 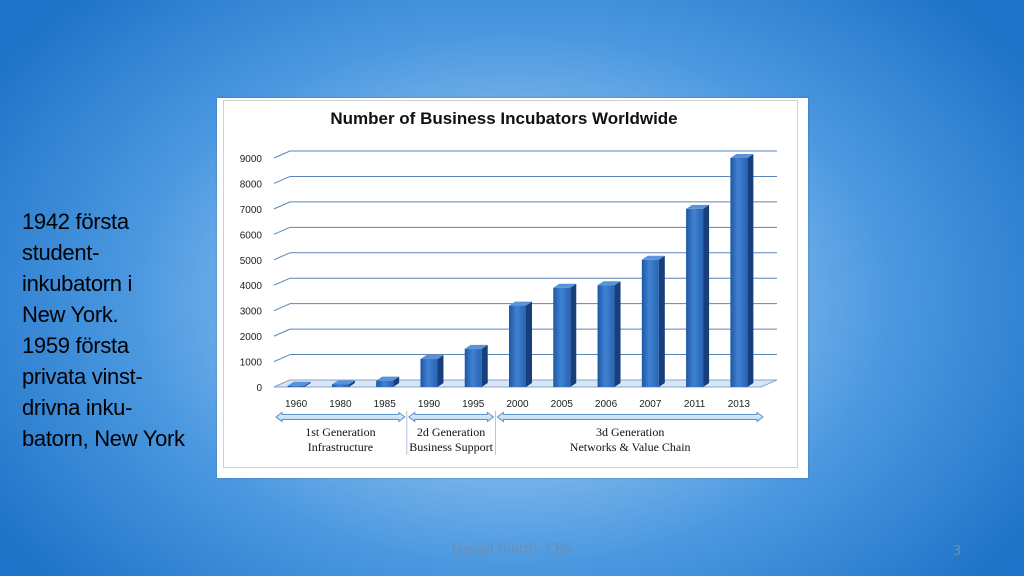 What do you see at coordinates (340, 432) in the screenshot?
I see `generation-label: 1st Generation` at bounding box center [340, 432].